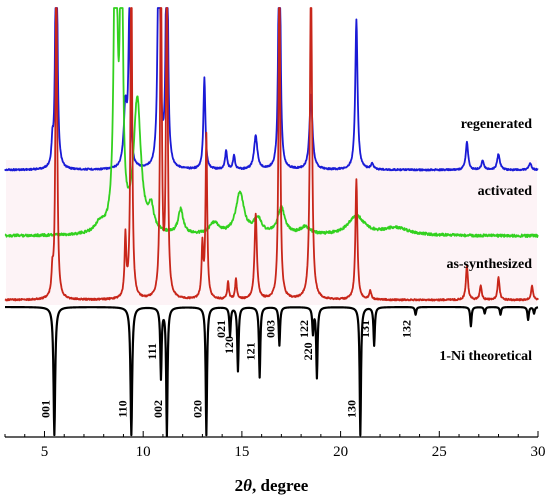 Image resolution: width=550 pixels, height=501 pixels. I want to click on peak-label: 130, so click(351, 409).